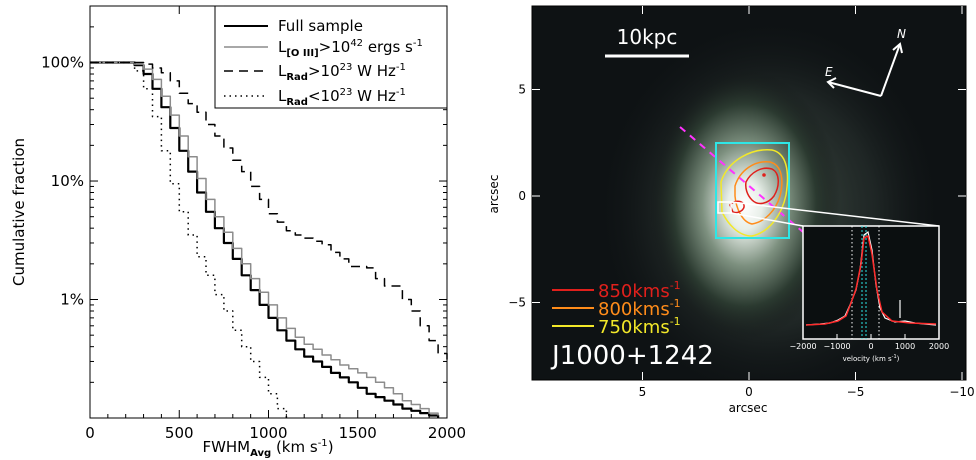 The height and width of the screenshot is (460, 976). I want to click on img-x-tick-label-1: 0, so click(749, 392).